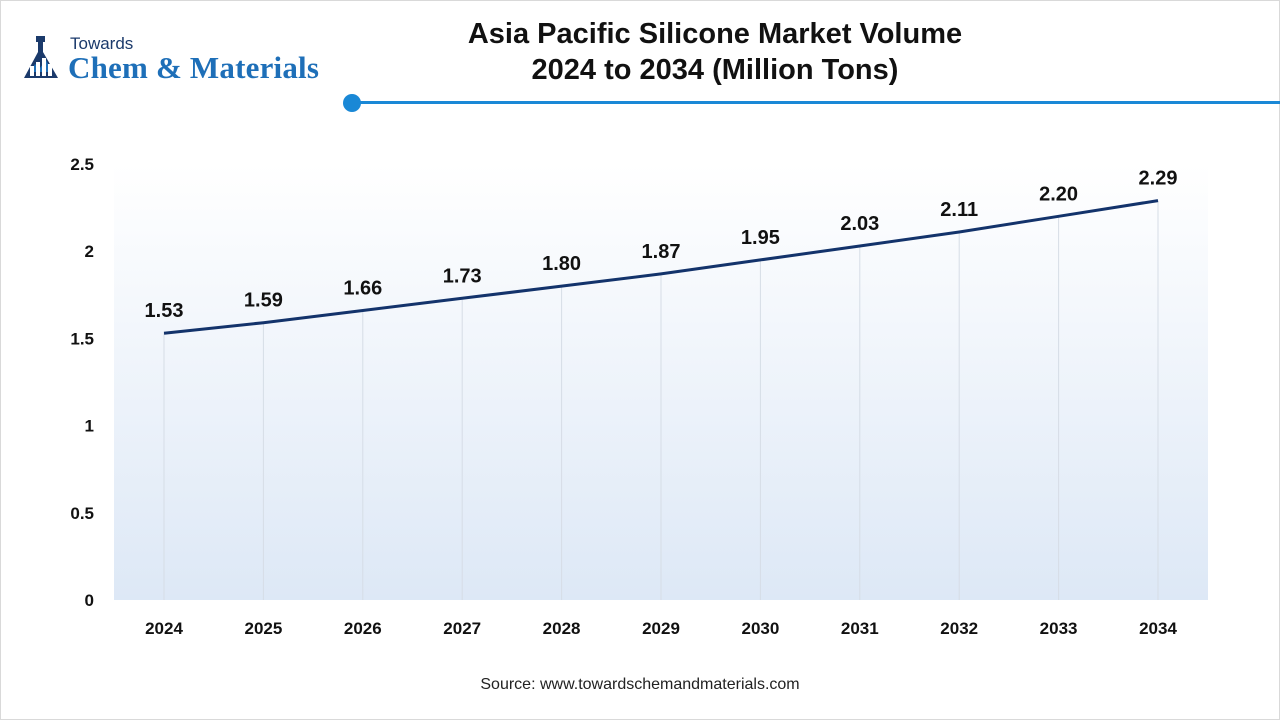 Image resolution: width=1280 pixels, height=720 pixels. I want to click on chart-title-line-1: Asia Pacific Silicone Market Volume, so click(715, 34).